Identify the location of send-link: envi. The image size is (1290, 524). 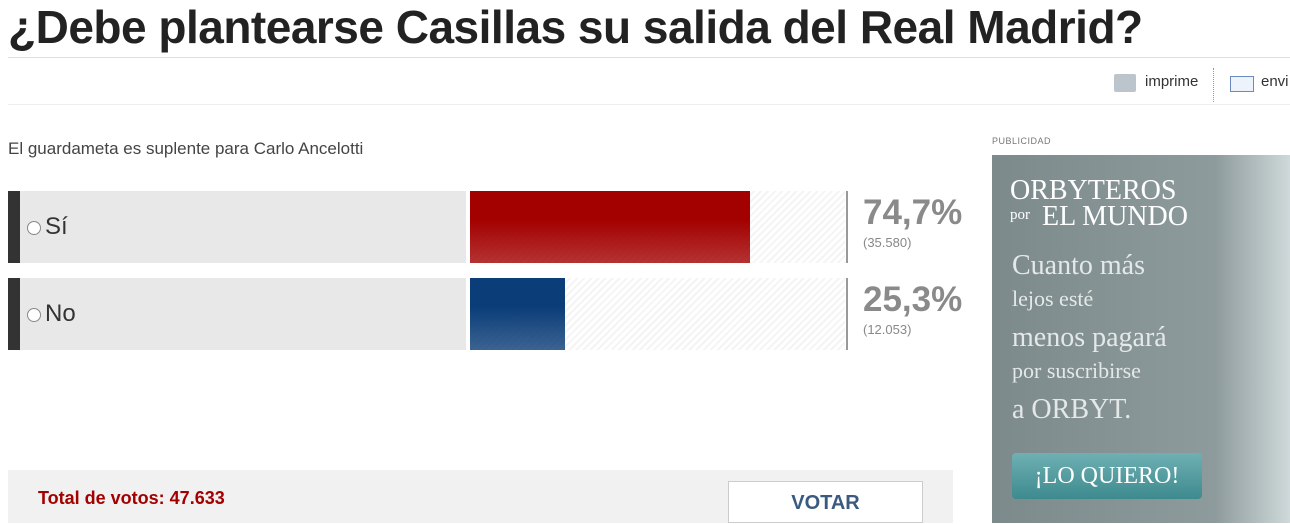
(1275, 81).